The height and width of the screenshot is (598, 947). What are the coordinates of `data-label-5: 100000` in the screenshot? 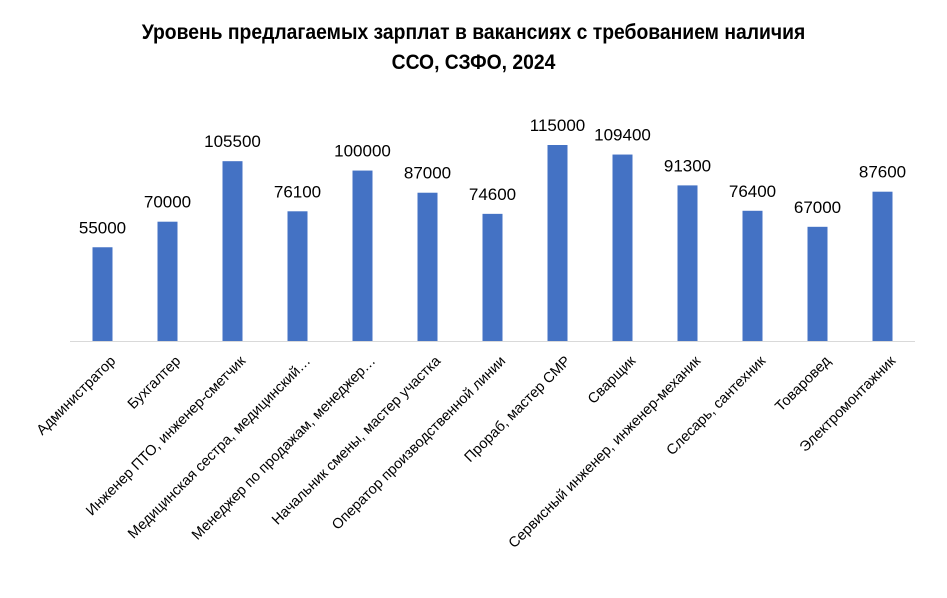 It's located at (362, 151).